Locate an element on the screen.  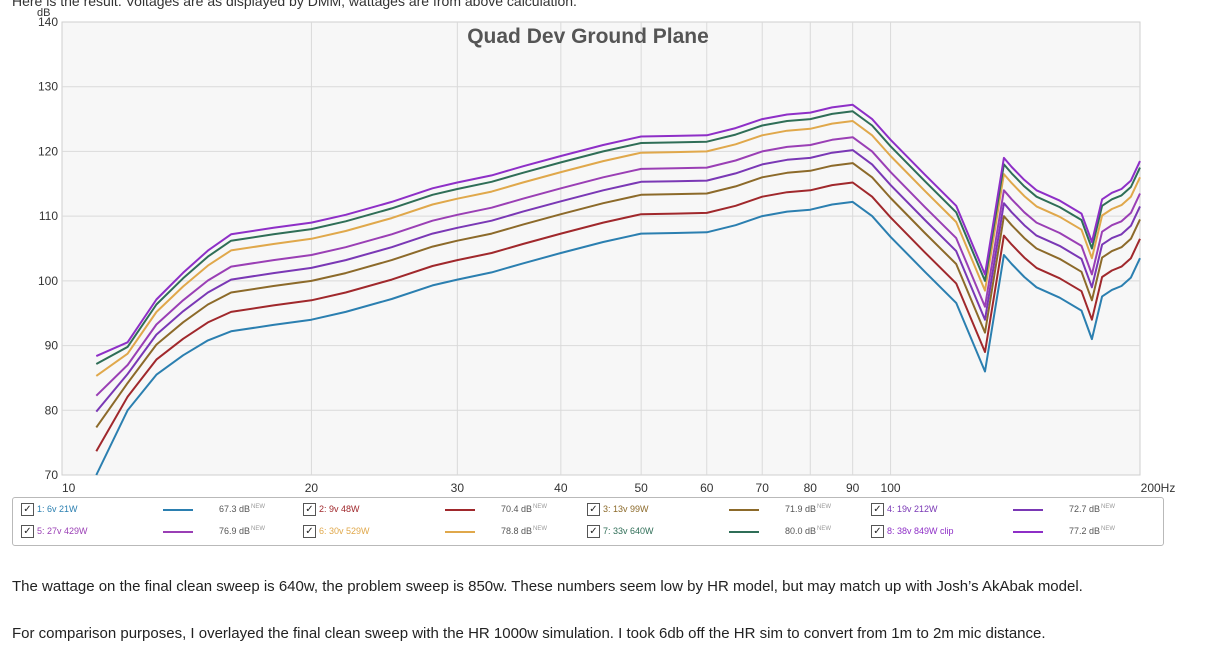
x-tick-label: 50 is located at coordinates (641, 488).